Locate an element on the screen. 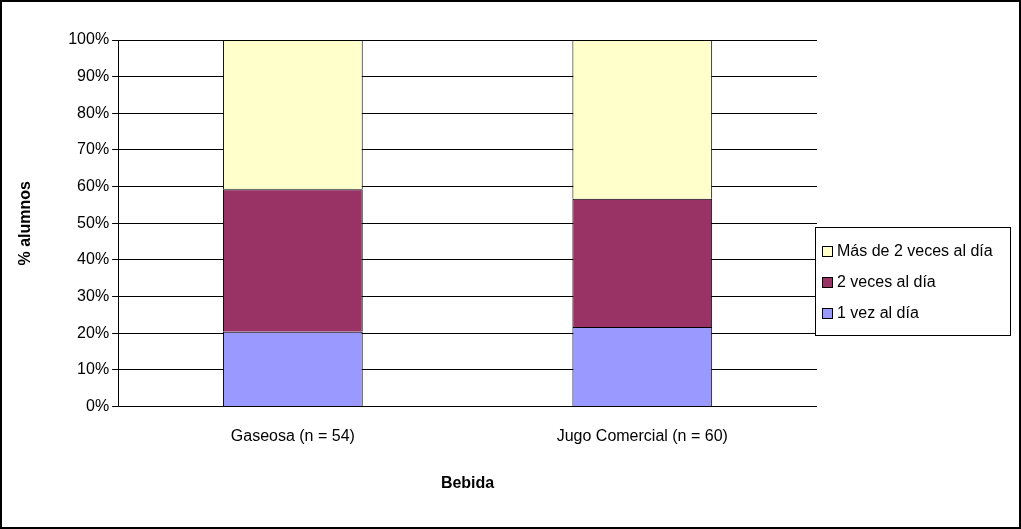 The height and width of the screenshot is (529, 1021). y-tick-label: 30% is located at coordinates (93, 296).